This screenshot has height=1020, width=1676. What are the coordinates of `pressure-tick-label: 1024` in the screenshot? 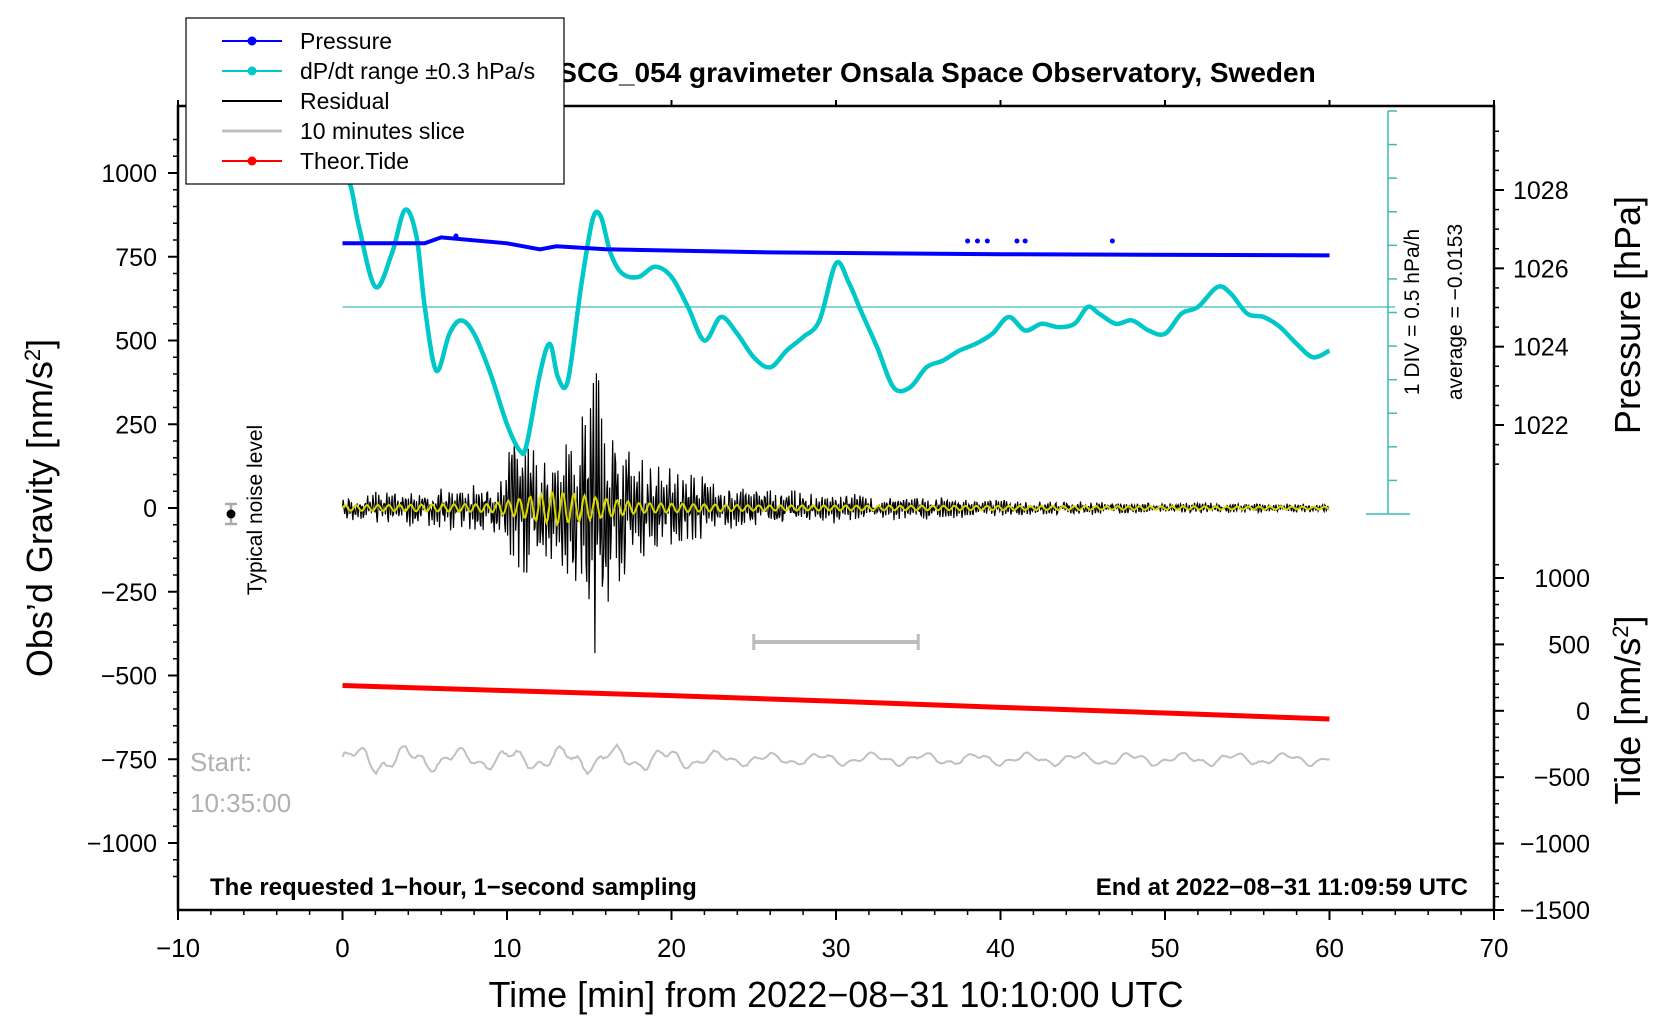 It's located at (1541, 348).